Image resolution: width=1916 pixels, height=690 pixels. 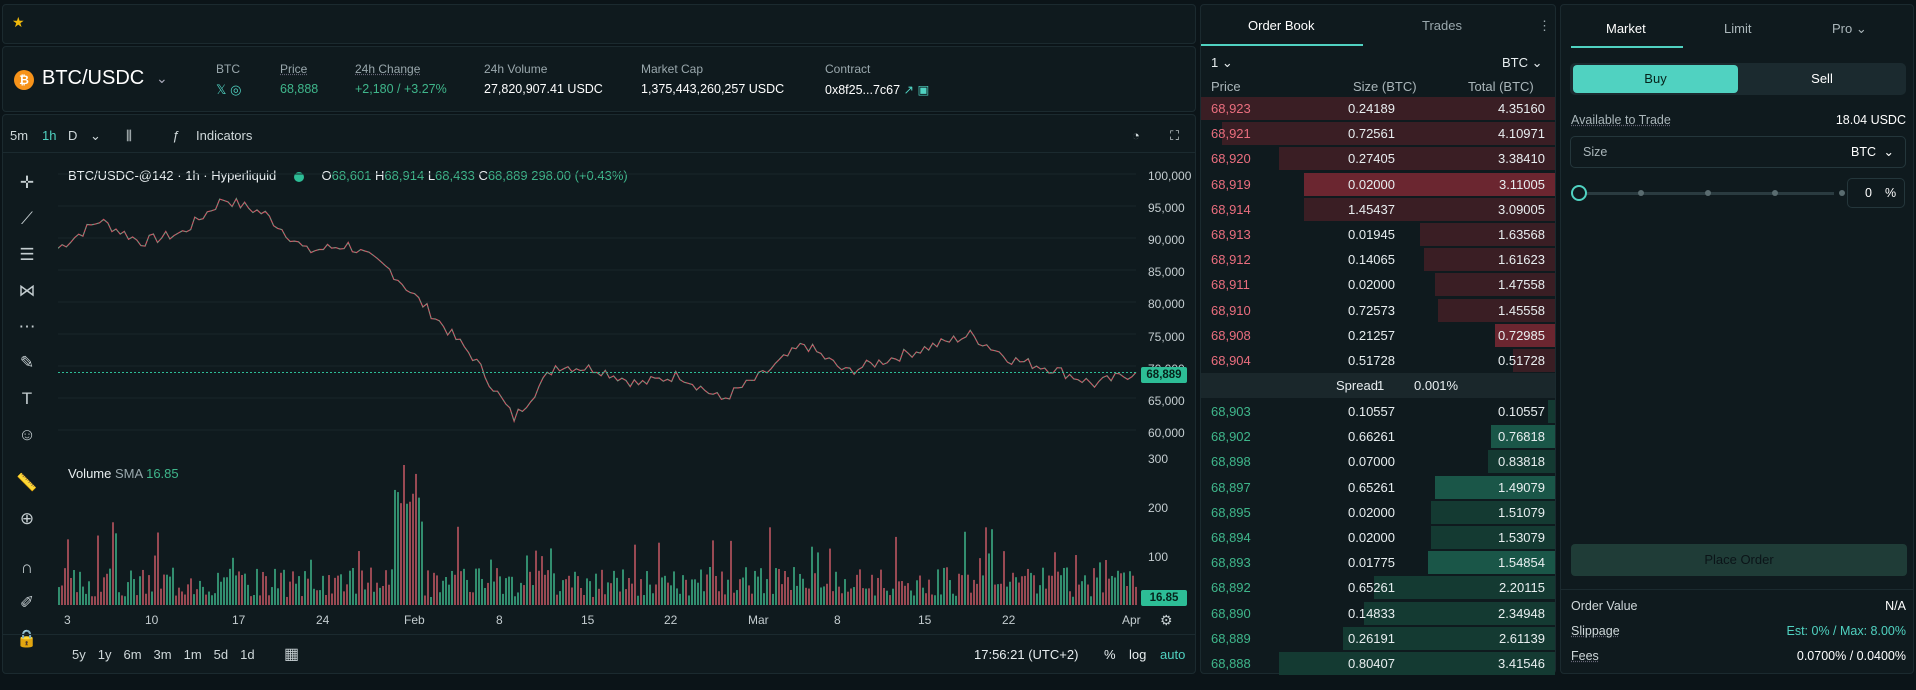 I want to click on date-range-icon: ▦, so click(x=292, y=654).